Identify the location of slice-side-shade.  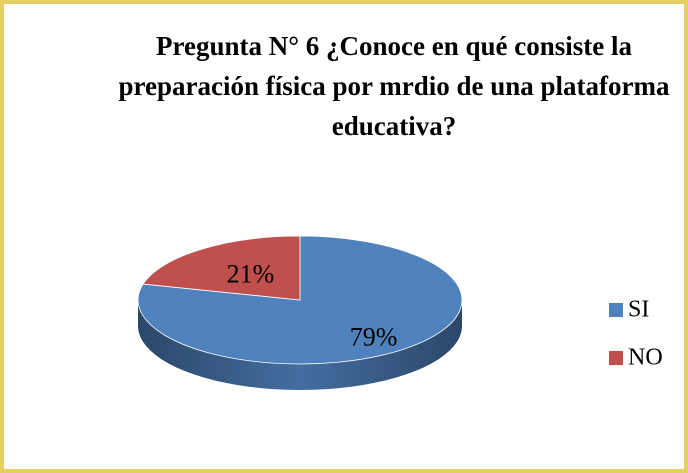
(300, 345).